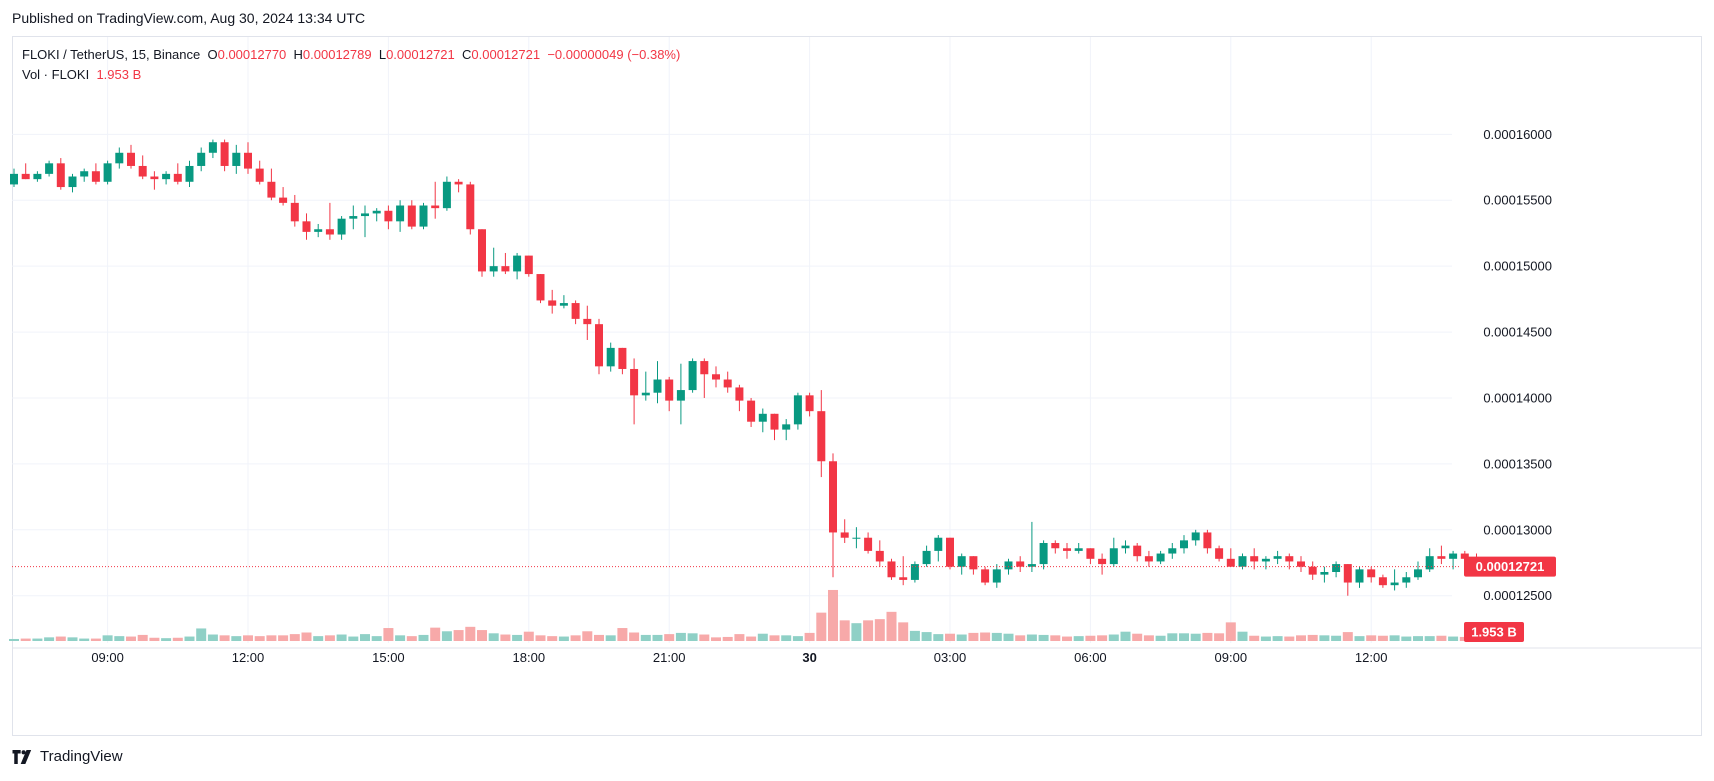 This screenshot has width=1714, height=781. Describe the element at coordinates (1517, 463) in the screenshot. I see `y-tick-label: 0.00013500` at that location.